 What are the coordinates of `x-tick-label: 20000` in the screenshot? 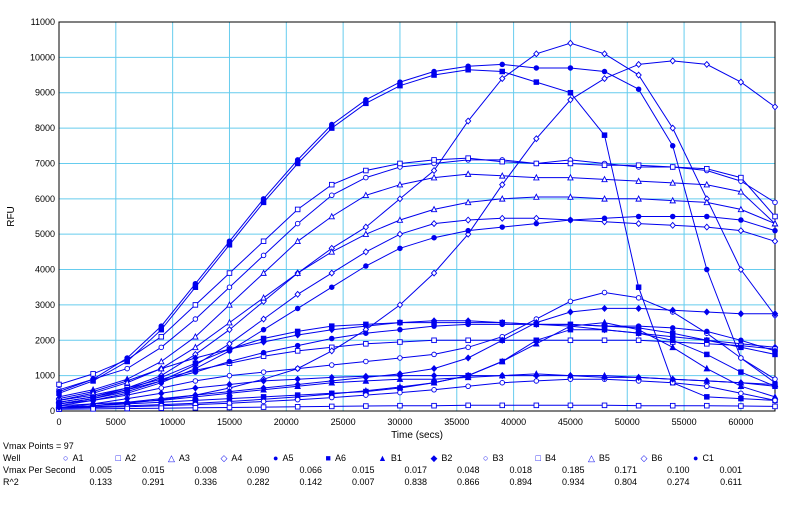 It's located at (286, 422).